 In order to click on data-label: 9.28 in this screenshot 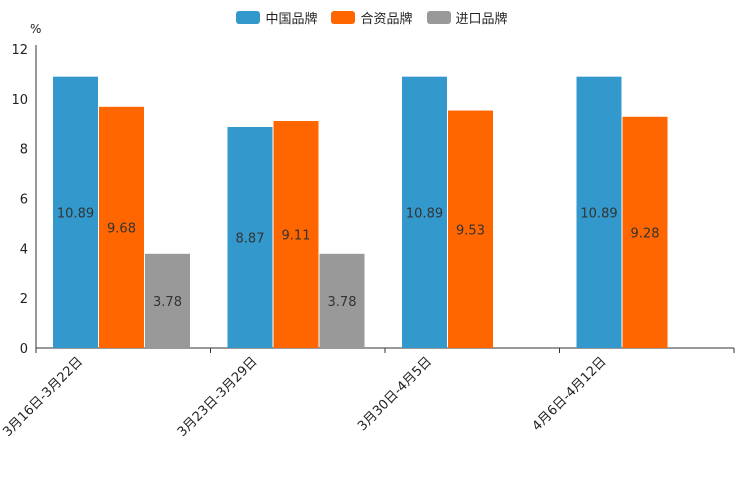, I will do `click(645, 233)`.